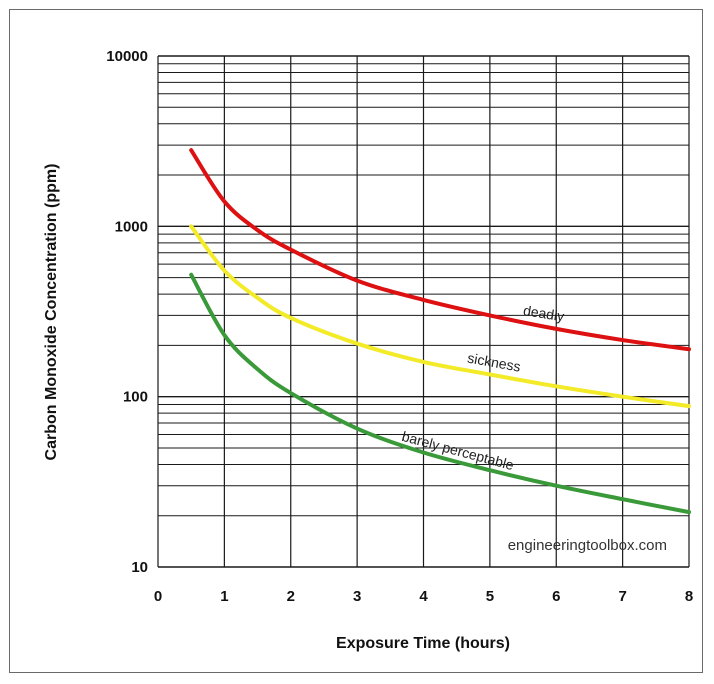 The image size is (714, 684). Describe the element at coordinates (139, 567) in the screenshot. I see `y-tick-label: 10` at that location.